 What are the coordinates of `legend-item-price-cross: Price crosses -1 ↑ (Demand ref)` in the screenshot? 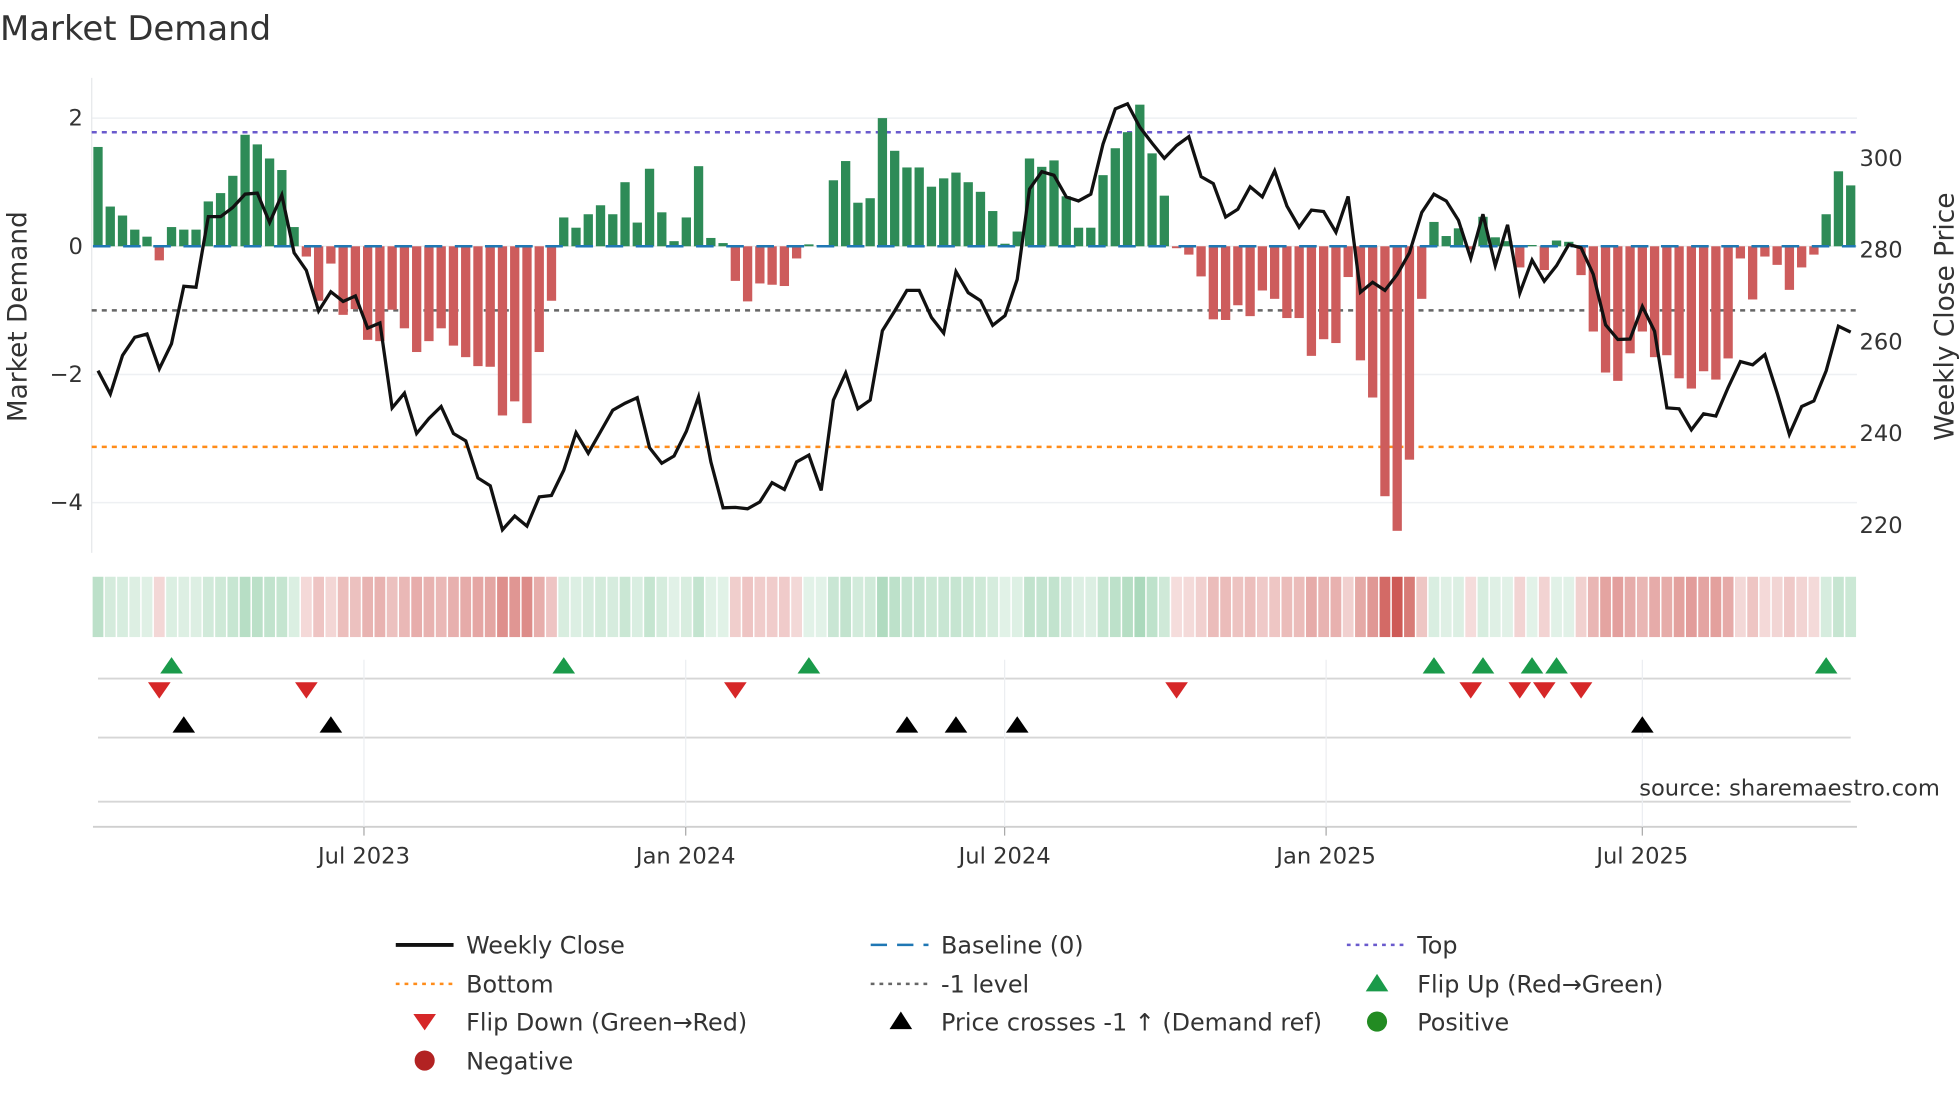 It's located at (1106, 1022).